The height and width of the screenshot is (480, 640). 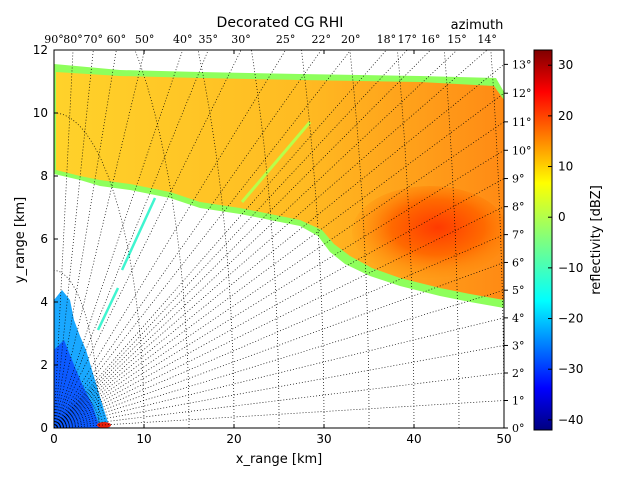 I want to click on near-range-clutter-core, so click(x=77, y=384).